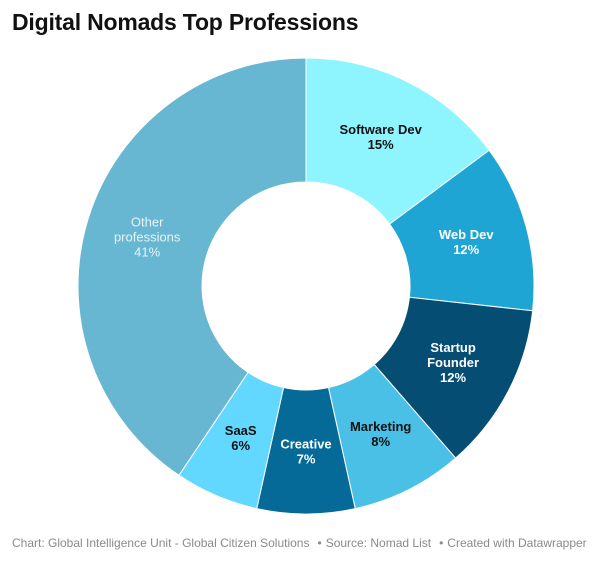 This screenshot has width=613, height=561. Describe the element at coordinates (147, 237) in the screenshot. I see `slice-name-label: professions` at that location.